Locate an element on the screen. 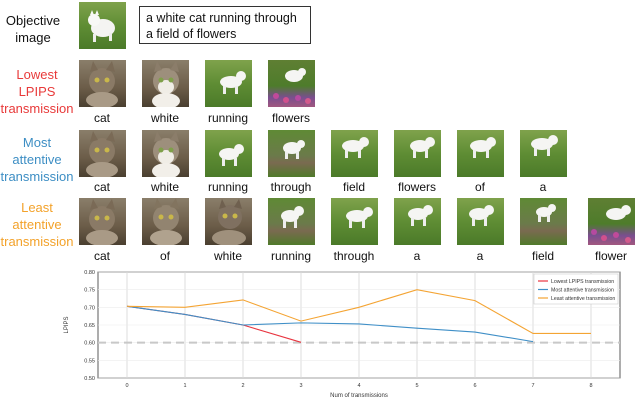 This screenshot has height=400, width=640. orange-thumb-3-tabby-cat is located at coordinates (228, 221).